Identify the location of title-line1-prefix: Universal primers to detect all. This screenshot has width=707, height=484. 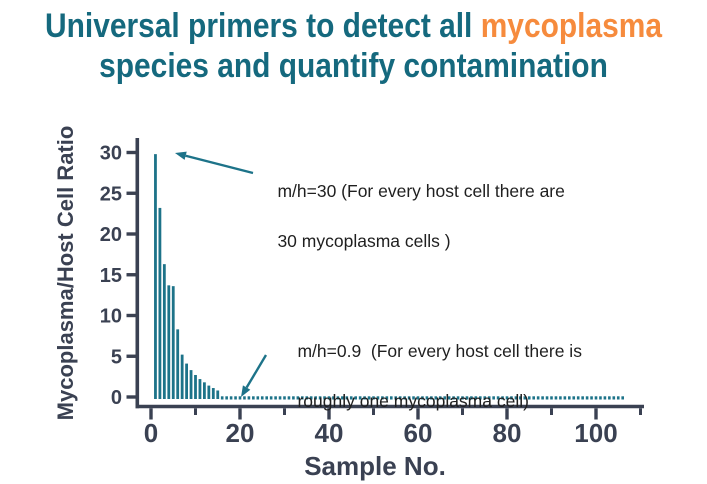
(259, 26).